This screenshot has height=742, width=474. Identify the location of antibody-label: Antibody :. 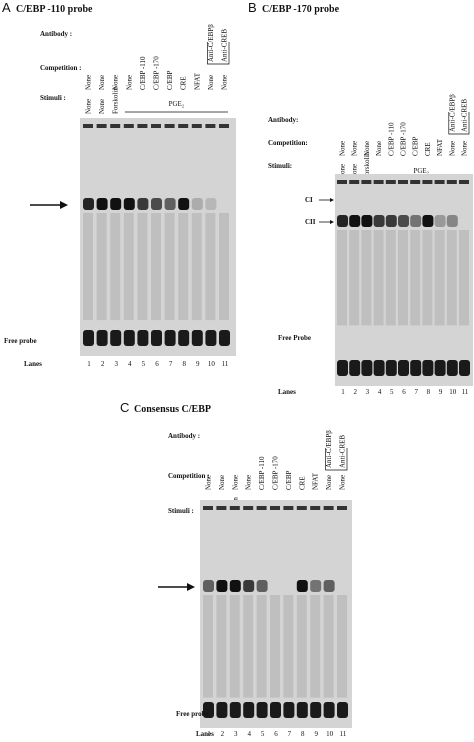
(56, 34).